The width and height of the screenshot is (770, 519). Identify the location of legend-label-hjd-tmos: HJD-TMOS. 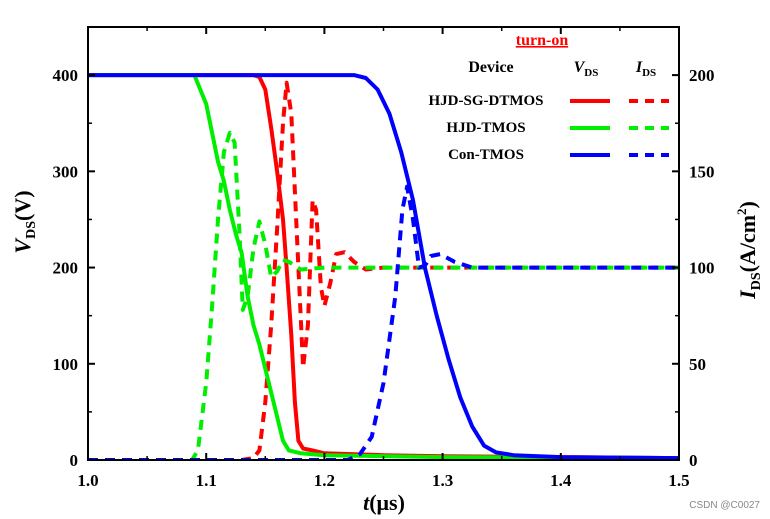
(485, 128).